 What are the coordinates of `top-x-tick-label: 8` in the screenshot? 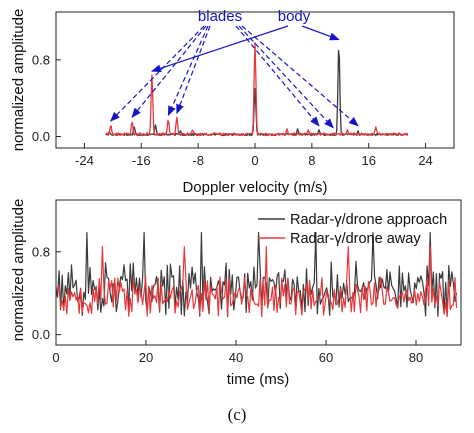 It's located at (311, 160).